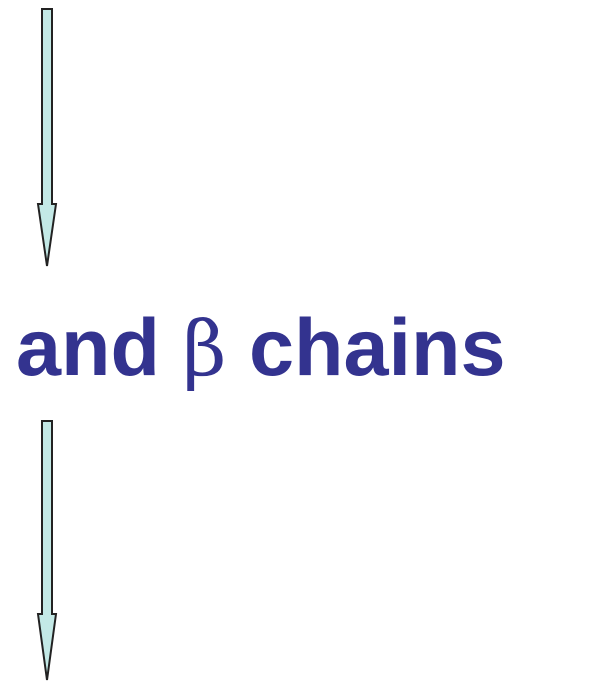  I want to click on label-text-after: chains, so click(366, 348).